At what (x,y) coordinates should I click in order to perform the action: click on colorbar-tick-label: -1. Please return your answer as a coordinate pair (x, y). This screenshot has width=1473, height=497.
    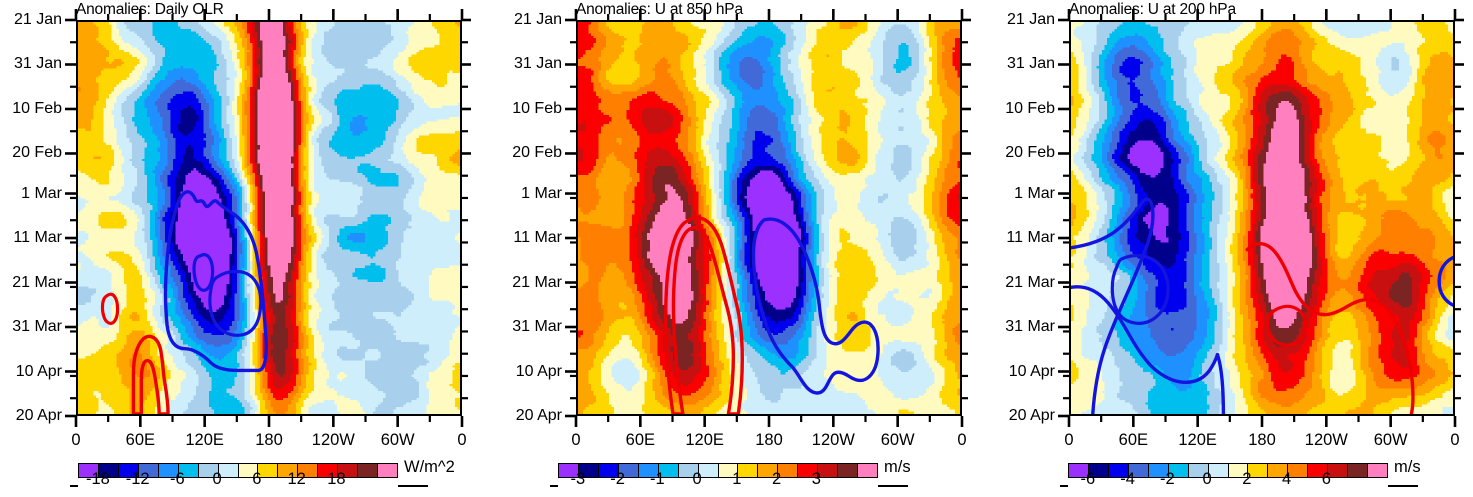
    Looking at the image, I should click on (657, 479).